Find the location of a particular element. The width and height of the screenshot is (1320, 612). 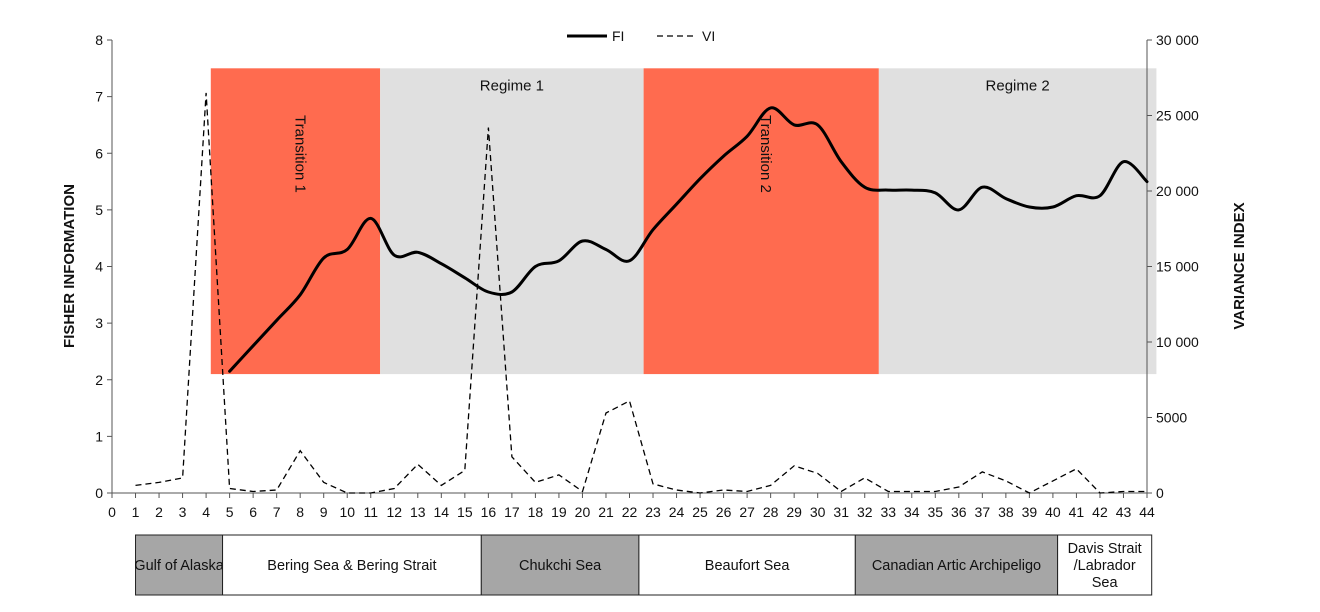

region-label-2: Bering Sea & Bering Strait is located at coordinates (351, 566).